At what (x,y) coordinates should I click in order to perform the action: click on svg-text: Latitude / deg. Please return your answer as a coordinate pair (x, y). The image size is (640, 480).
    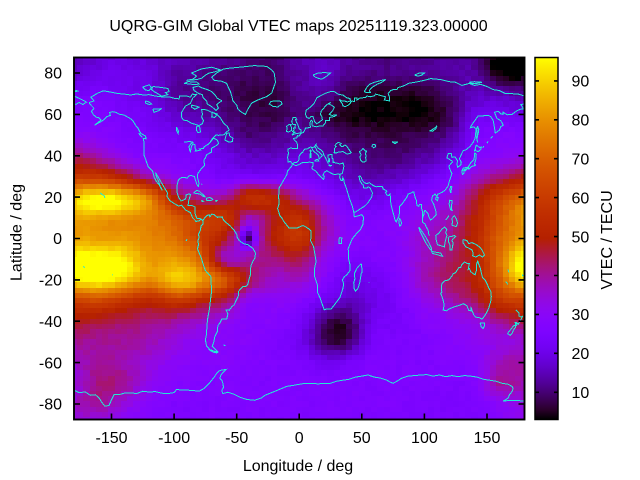
    Looking at the image, I should click on (17, 232).